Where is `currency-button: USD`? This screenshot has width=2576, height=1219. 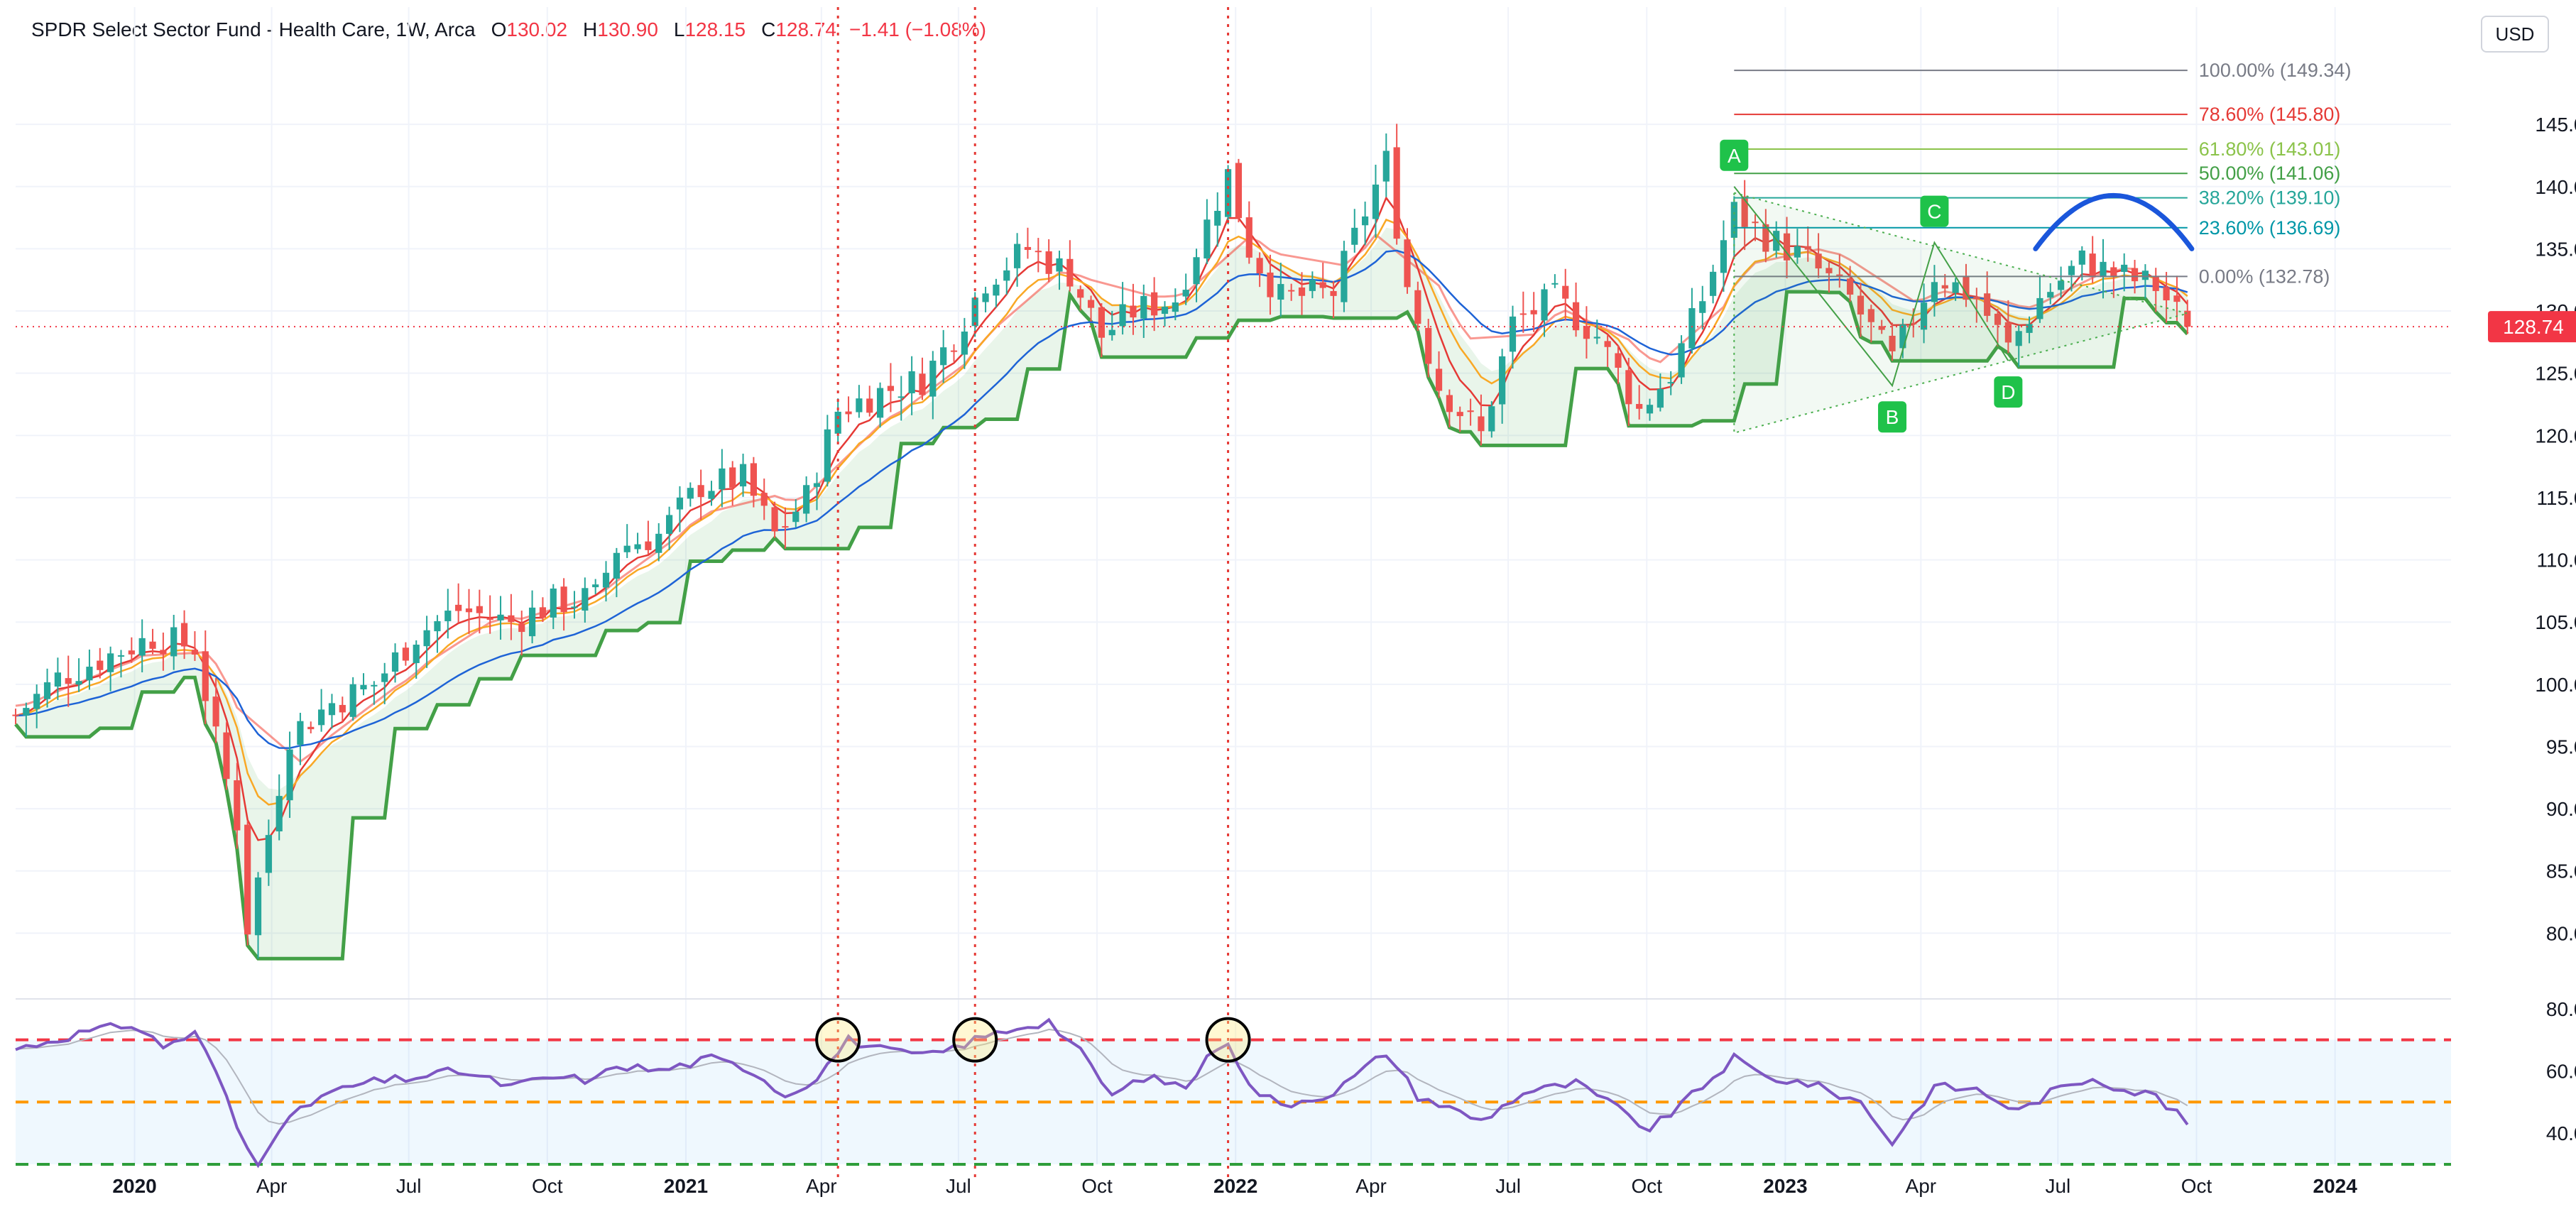 currency-button: USD is located at coordinates (2515, 34).